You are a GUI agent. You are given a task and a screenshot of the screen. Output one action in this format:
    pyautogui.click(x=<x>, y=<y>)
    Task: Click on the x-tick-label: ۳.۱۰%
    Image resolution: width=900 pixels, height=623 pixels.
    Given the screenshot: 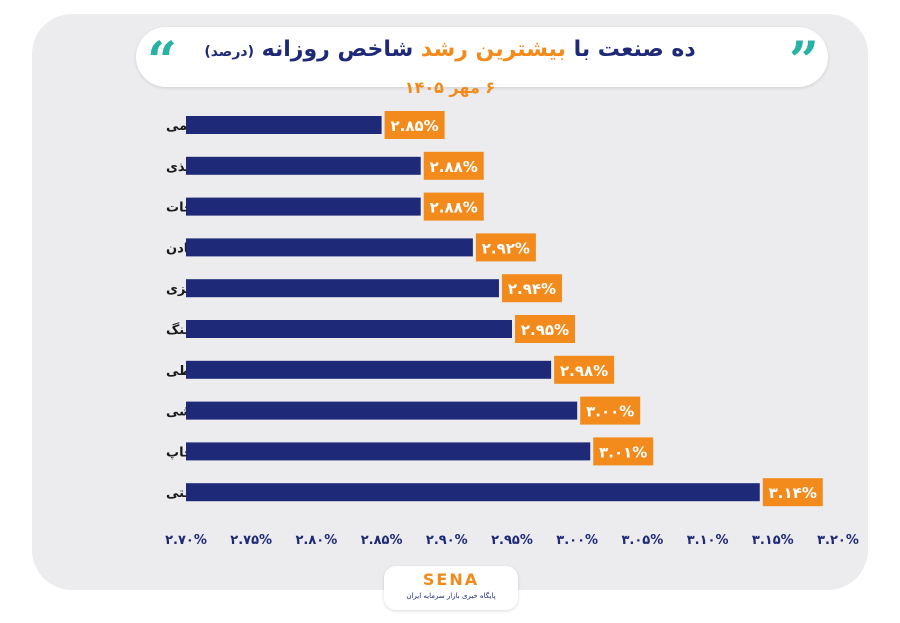 What is the action you would take?
    pyautogui.click(x=708, y=540)
    